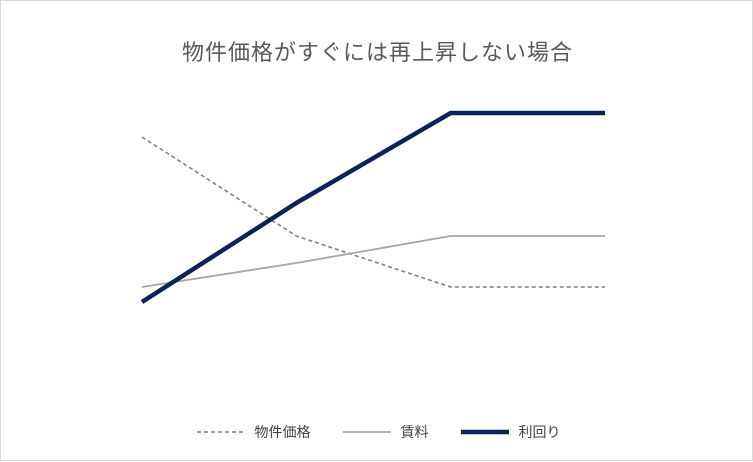  What do you see at coordinates (510, 432) in the screenshot?
I see `legend-item-yield: 利回り` at bounding box center [510, 432].